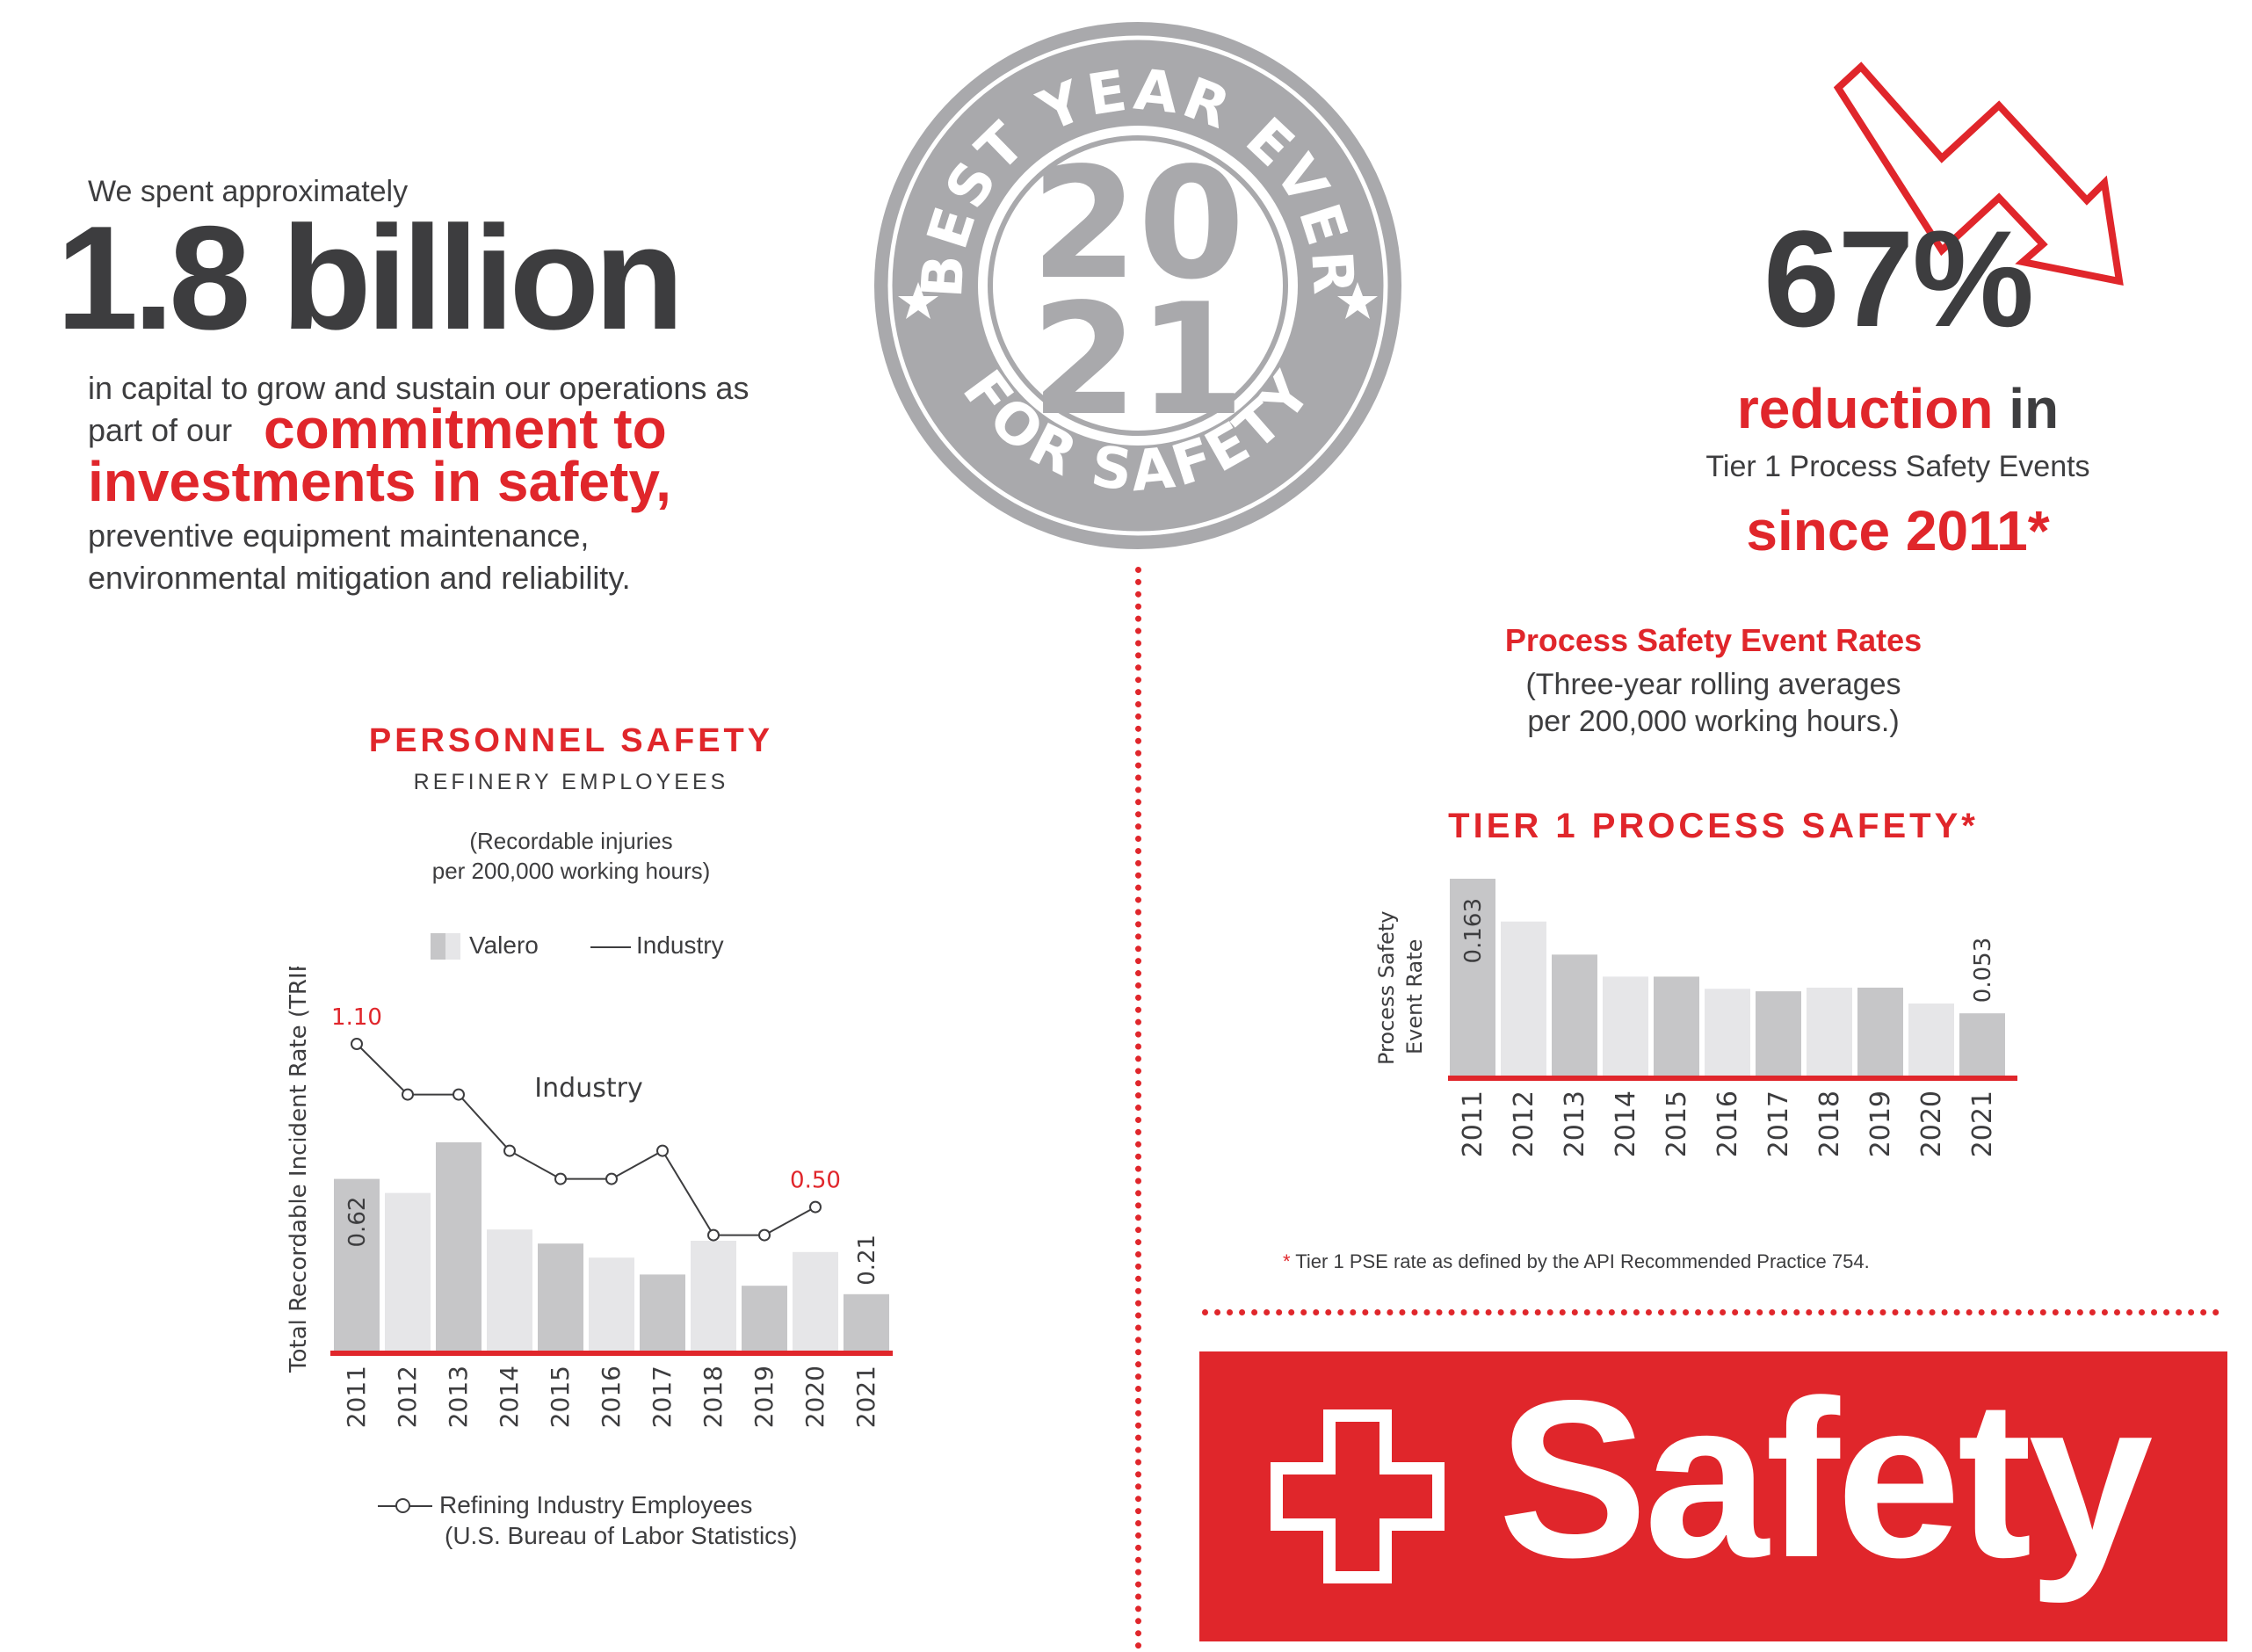 This screenshot has width=2252, height=1652. Describe the element at coordinates (621, 1535) in the screenshot. I see `source-line-2: (U.S. Bureau of Labor Statistics)` at that location.